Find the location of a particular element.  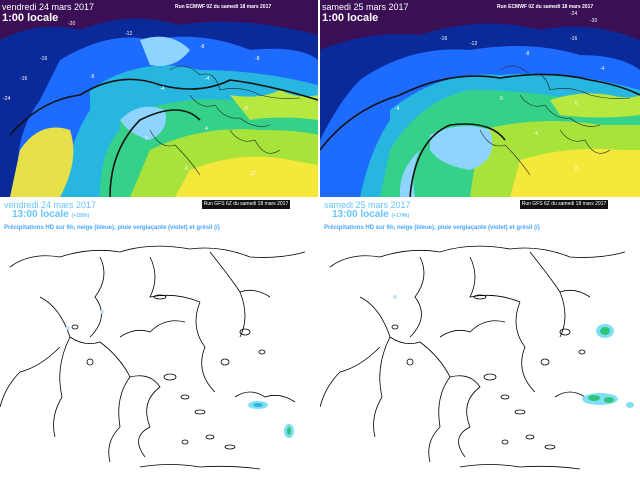

temp-label: 12 is located at coordinates (253, 174).